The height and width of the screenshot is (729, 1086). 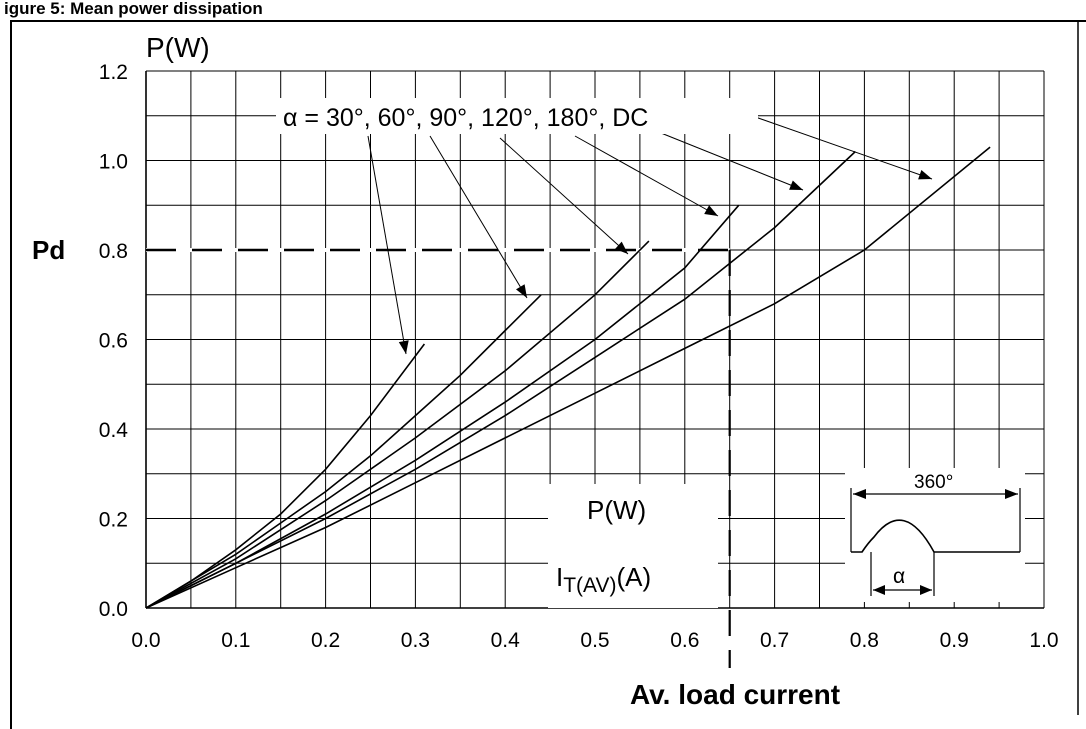 What do you see at coordinates (864, 640) in the screenshot?
I see `x-tick-label: 0.8` at bounding box center [864, 640].